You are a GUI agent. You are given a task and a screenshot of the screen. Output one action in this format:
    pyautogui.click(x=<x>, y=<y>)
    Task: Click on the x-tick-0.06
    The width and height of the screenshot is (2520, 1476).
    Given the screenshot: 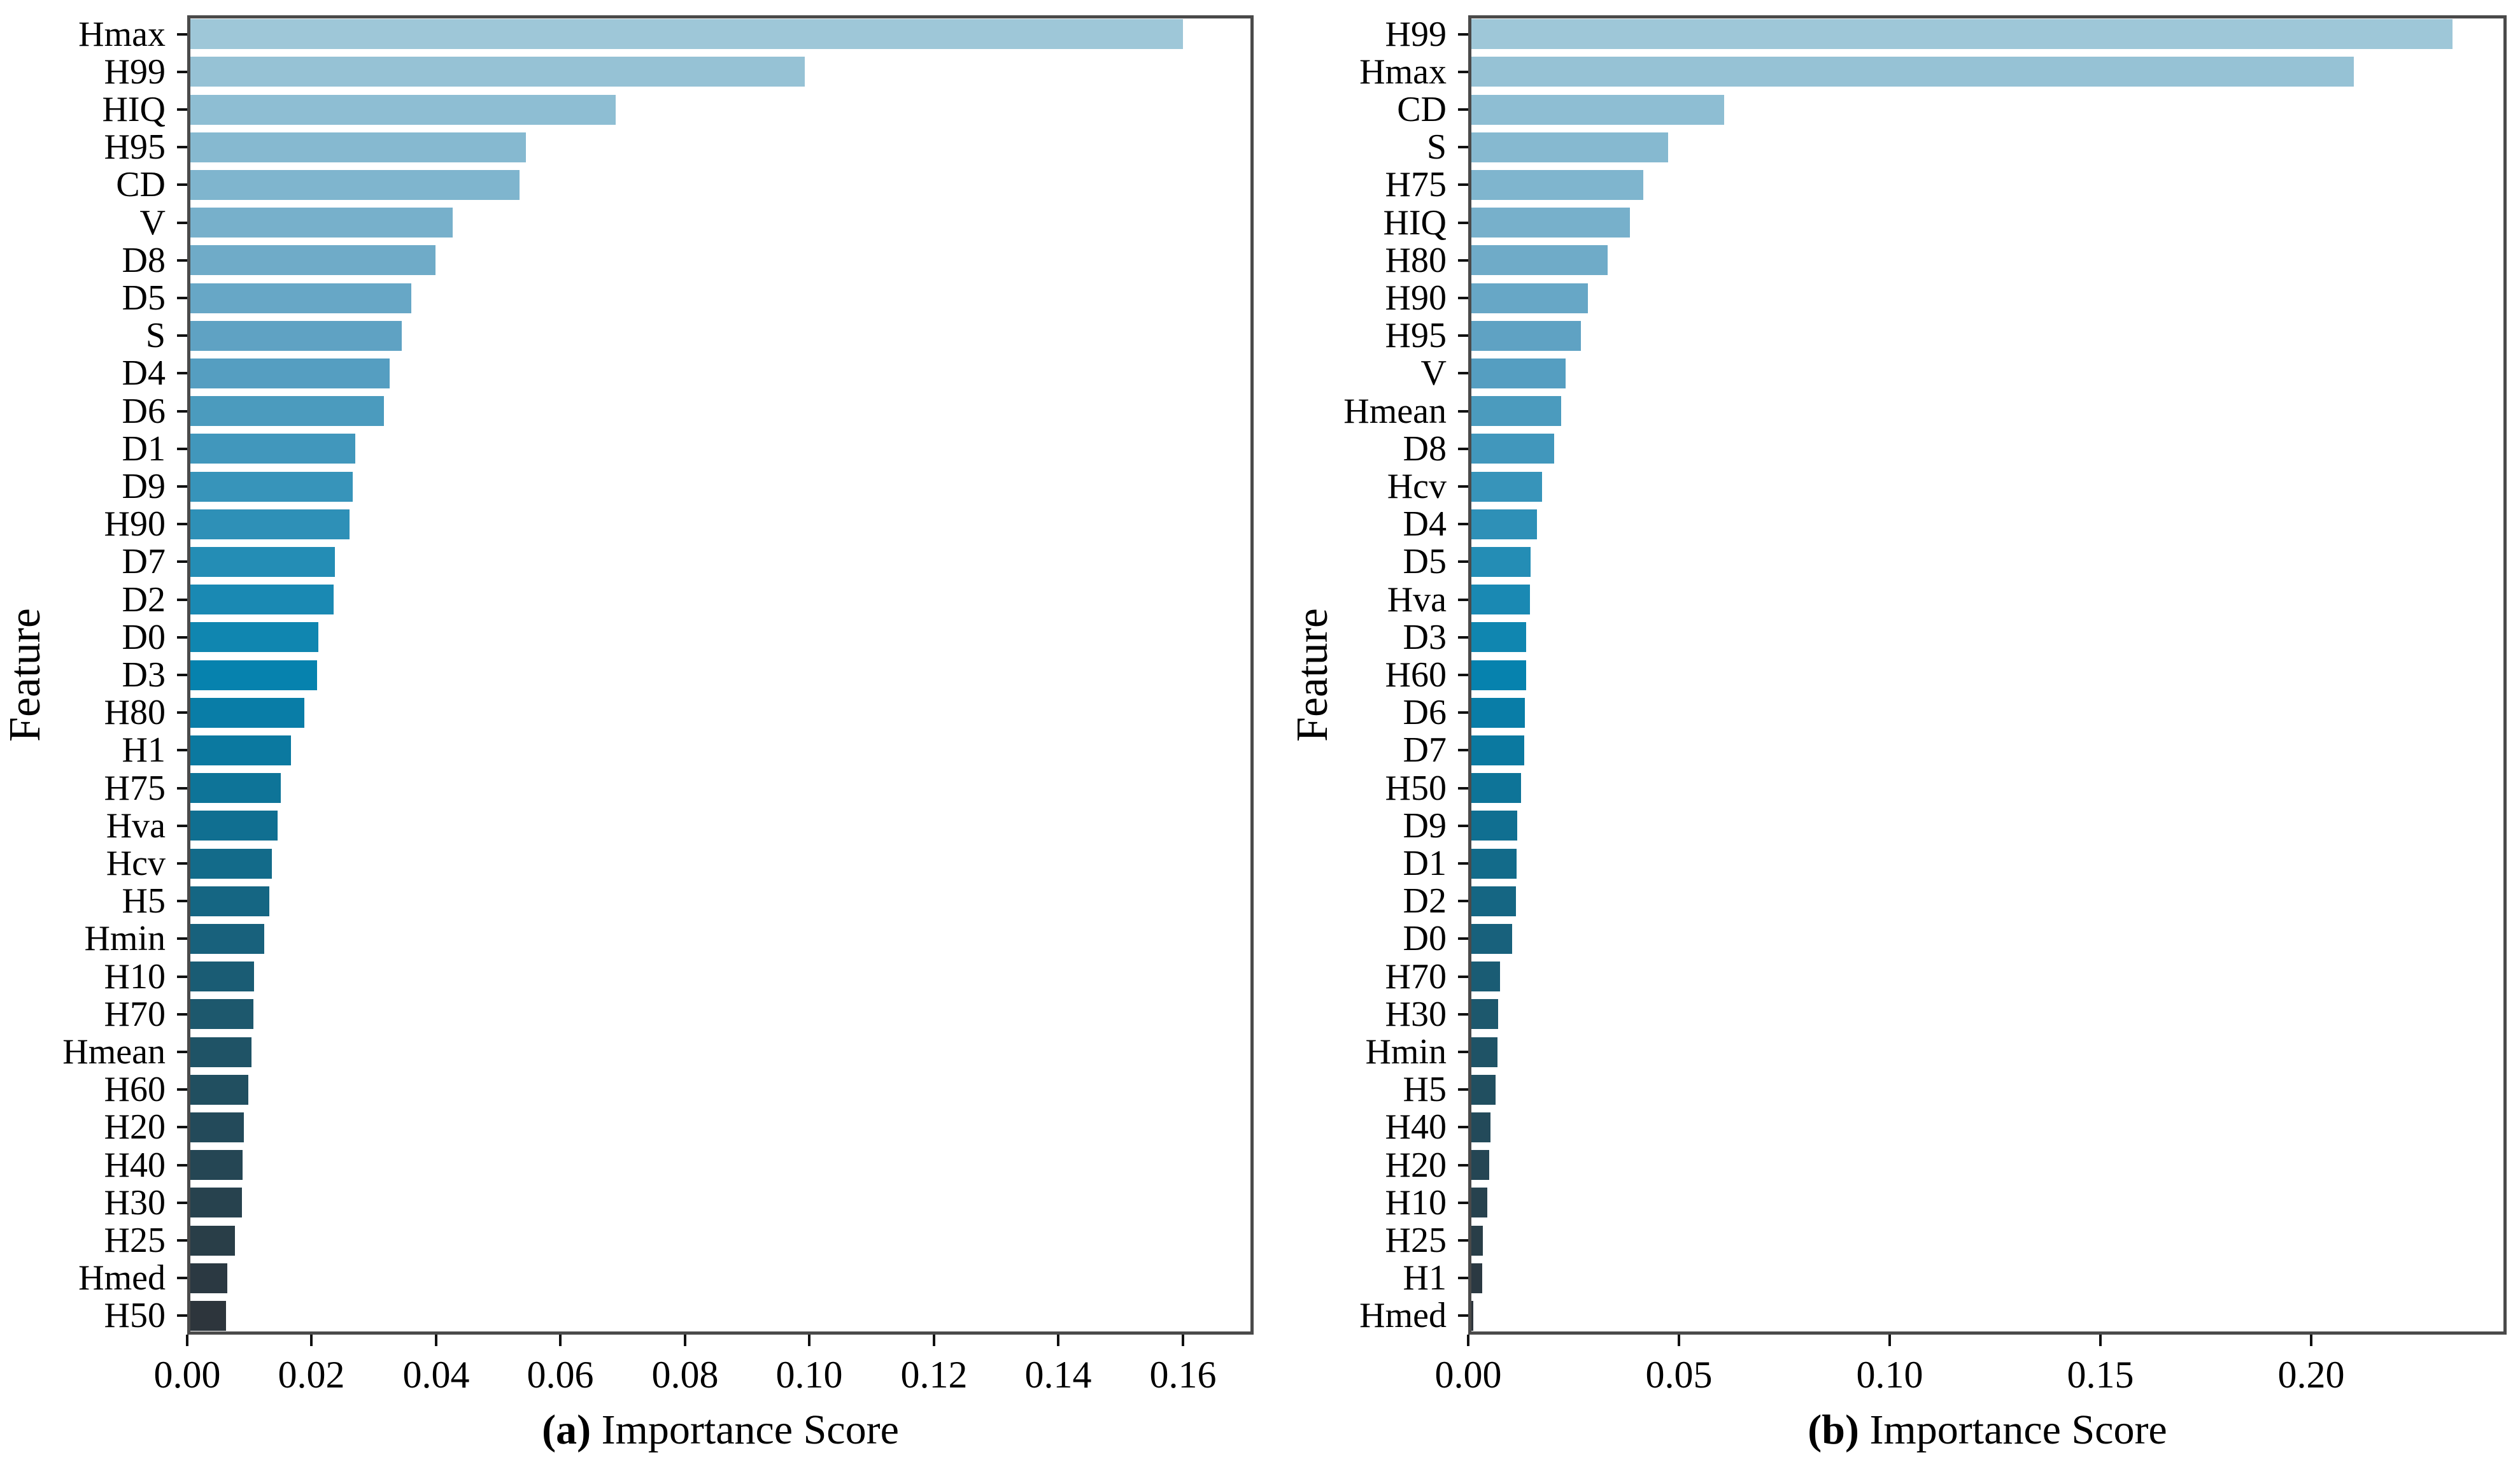 What is the action you would take?
    pyautogui.click(x=560, y=1340)
    